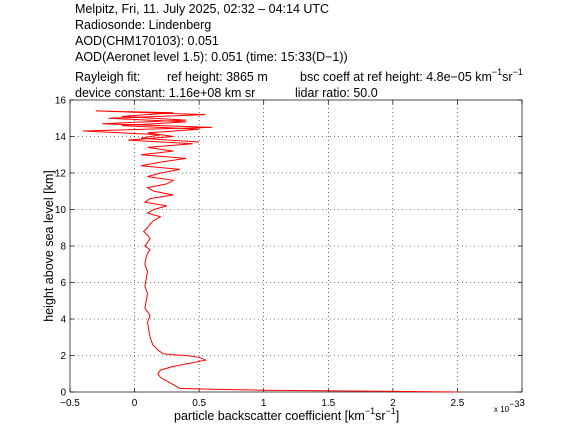  I want to click on y-tick-label: 4, so click(63, 320).